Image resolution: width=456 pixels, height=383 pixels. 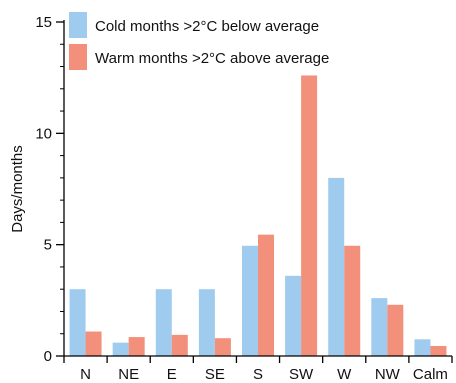 What do you see at coordinates (212, 58) in the screenshot?
I see `legend-label-series-2: Warm months >2°C above average` at bounding box center [212, 58].